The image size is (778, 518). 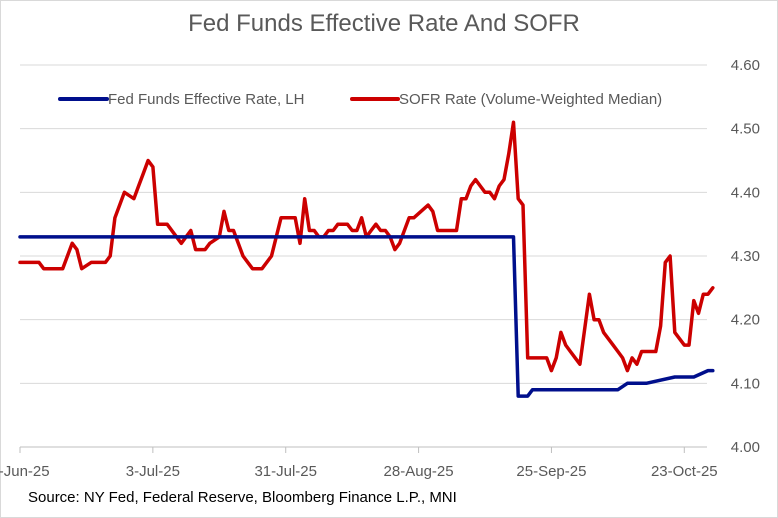 I want to click on y-tick-label: 4.60, so click(x=745, y=65).